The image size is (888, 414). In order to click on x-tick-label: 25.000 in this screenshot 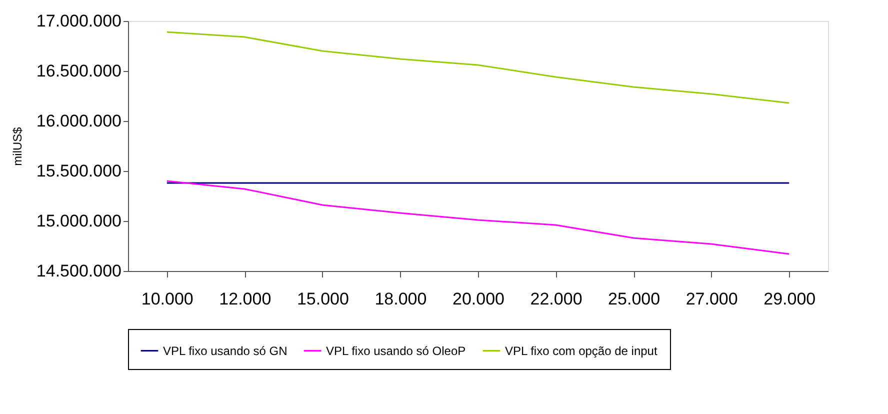, I will do `click(634, 299)`.